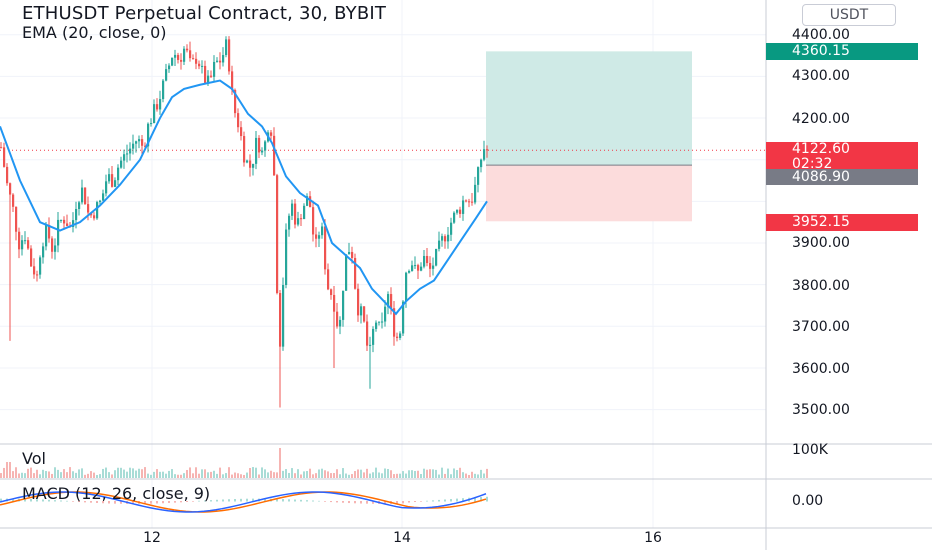 The image size is (932, 550). Describe the element at coordinates (849, 15) in the screenshot. I see `currency-button: USDT` at that location.